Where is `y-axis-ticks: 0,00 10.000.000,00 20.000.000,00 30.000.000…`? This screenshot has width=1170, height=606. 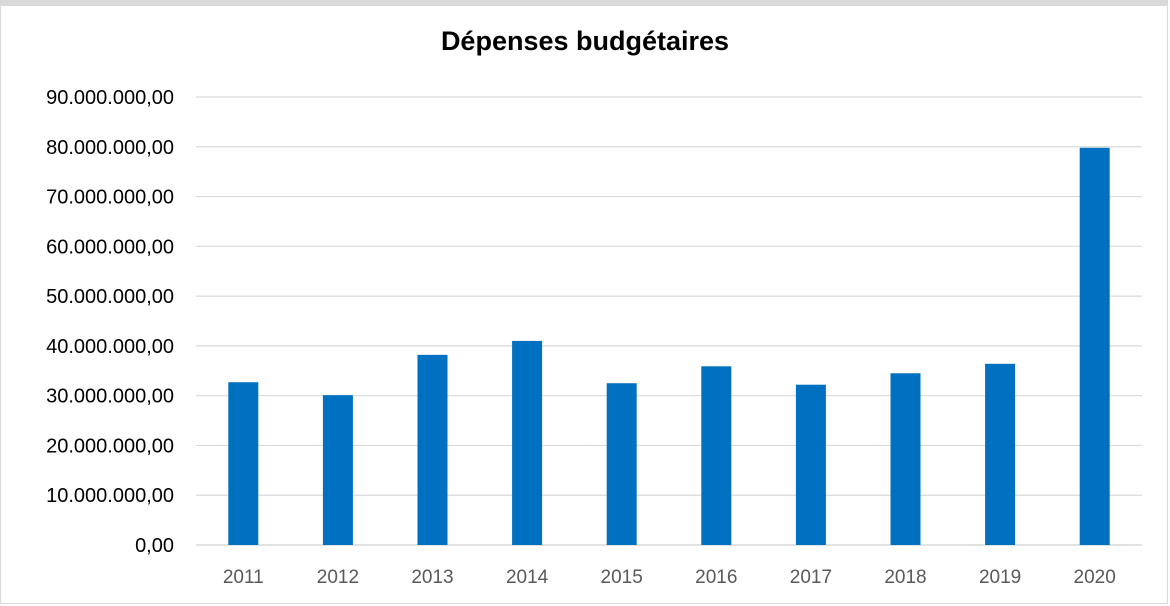 y-axis-ticks: 0,00 10.000.000,00 20.000.000,00 30.000.000… is located at coordinates (110, 322).